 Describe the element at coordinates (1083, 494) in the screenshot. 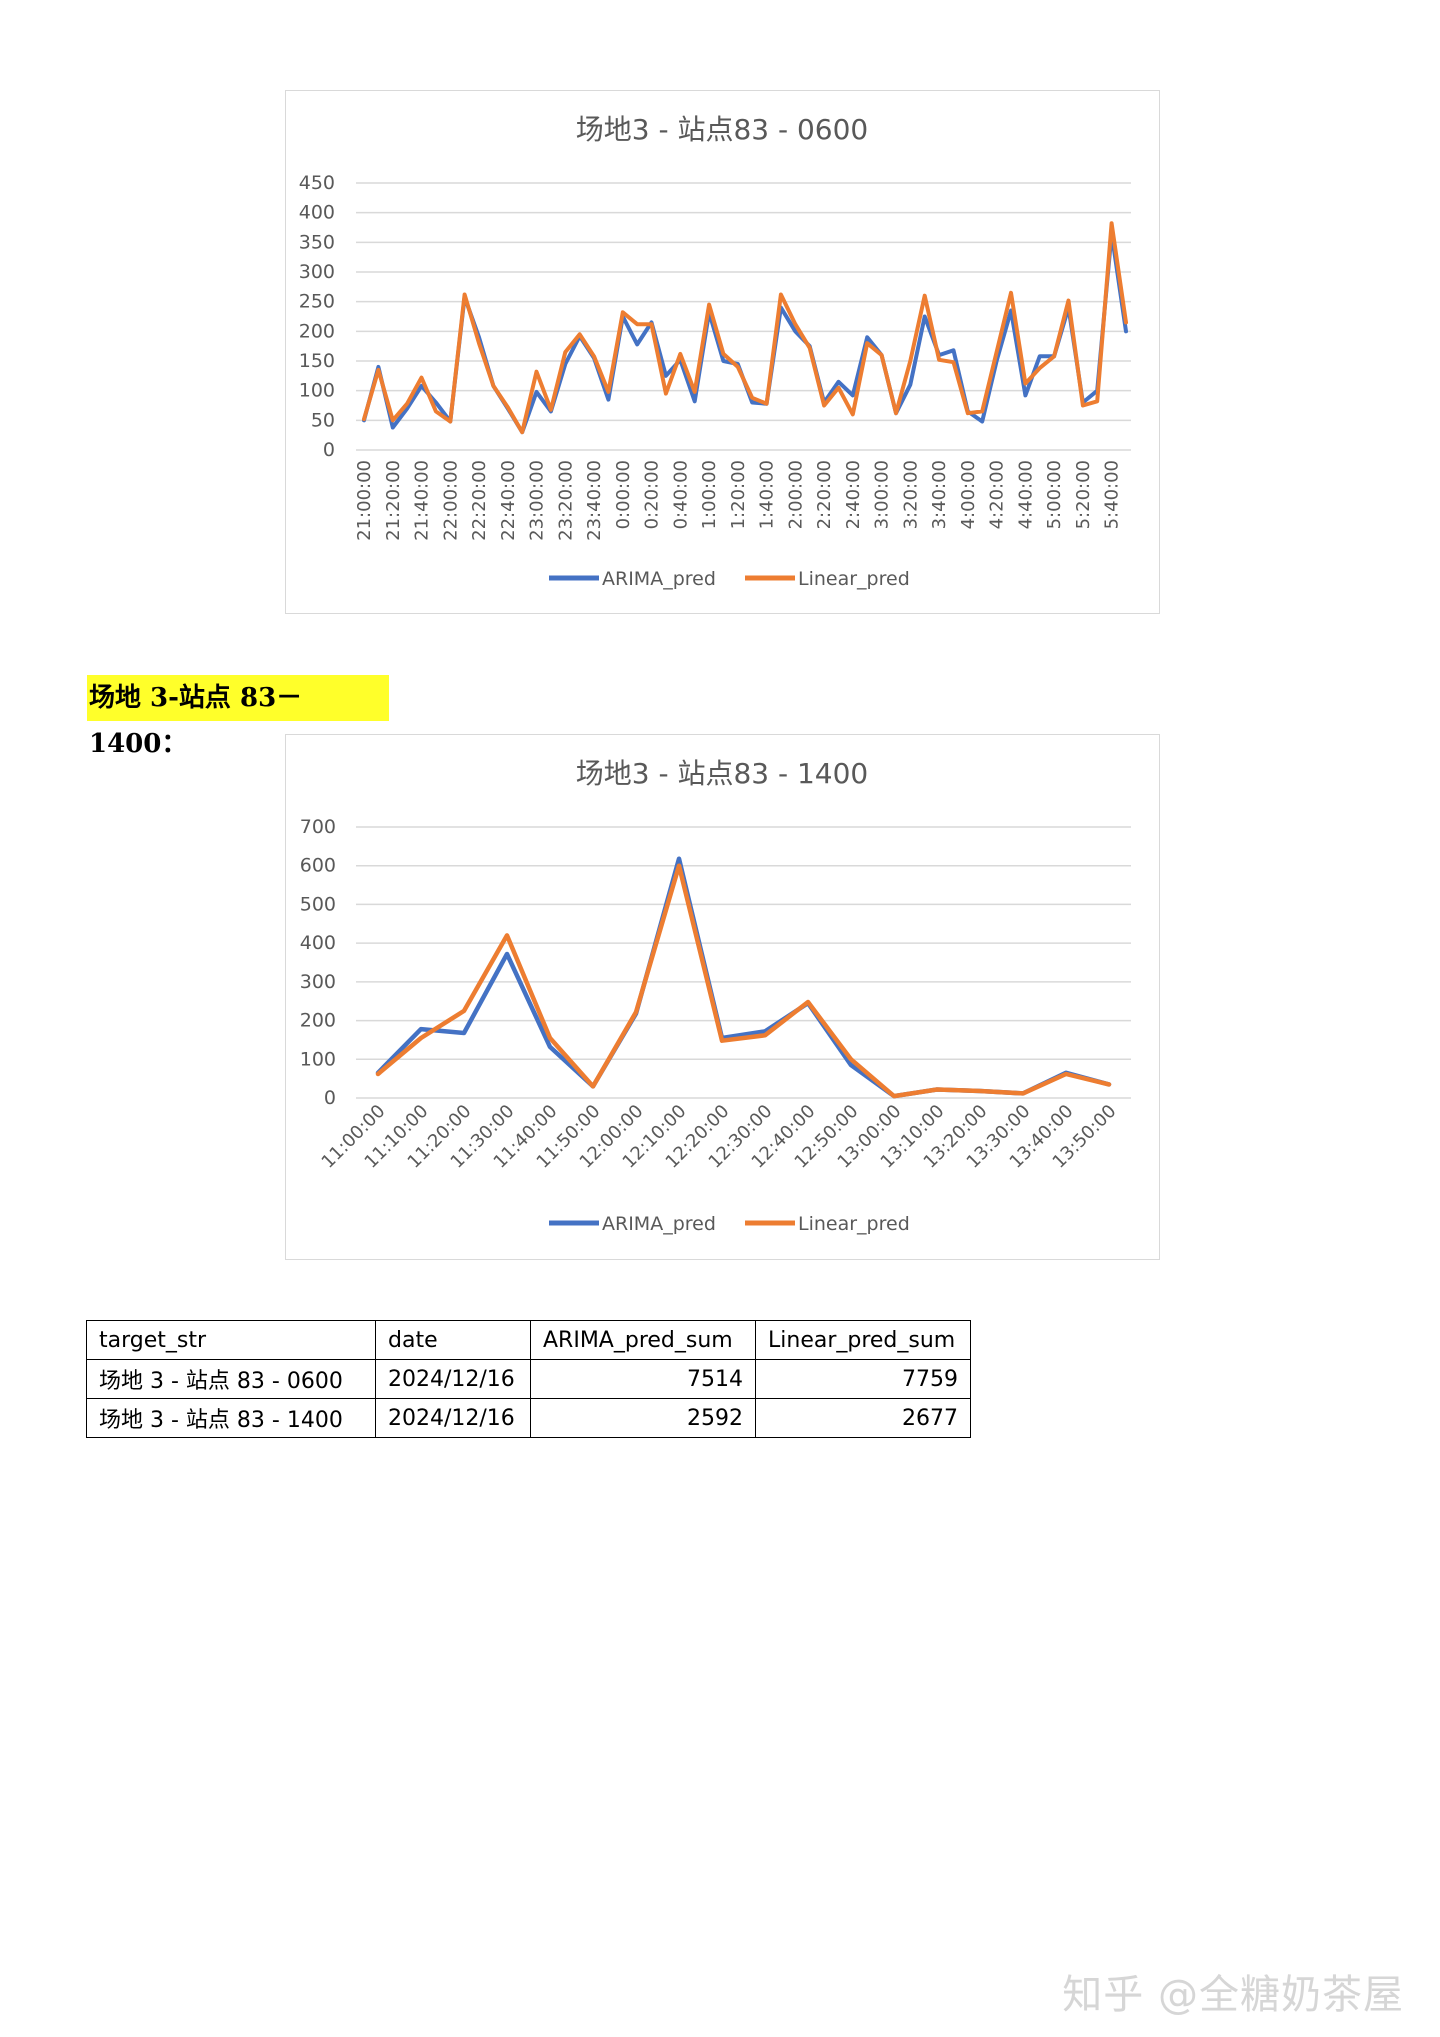

I see `x-tick-label: 5:20:00` at that location.